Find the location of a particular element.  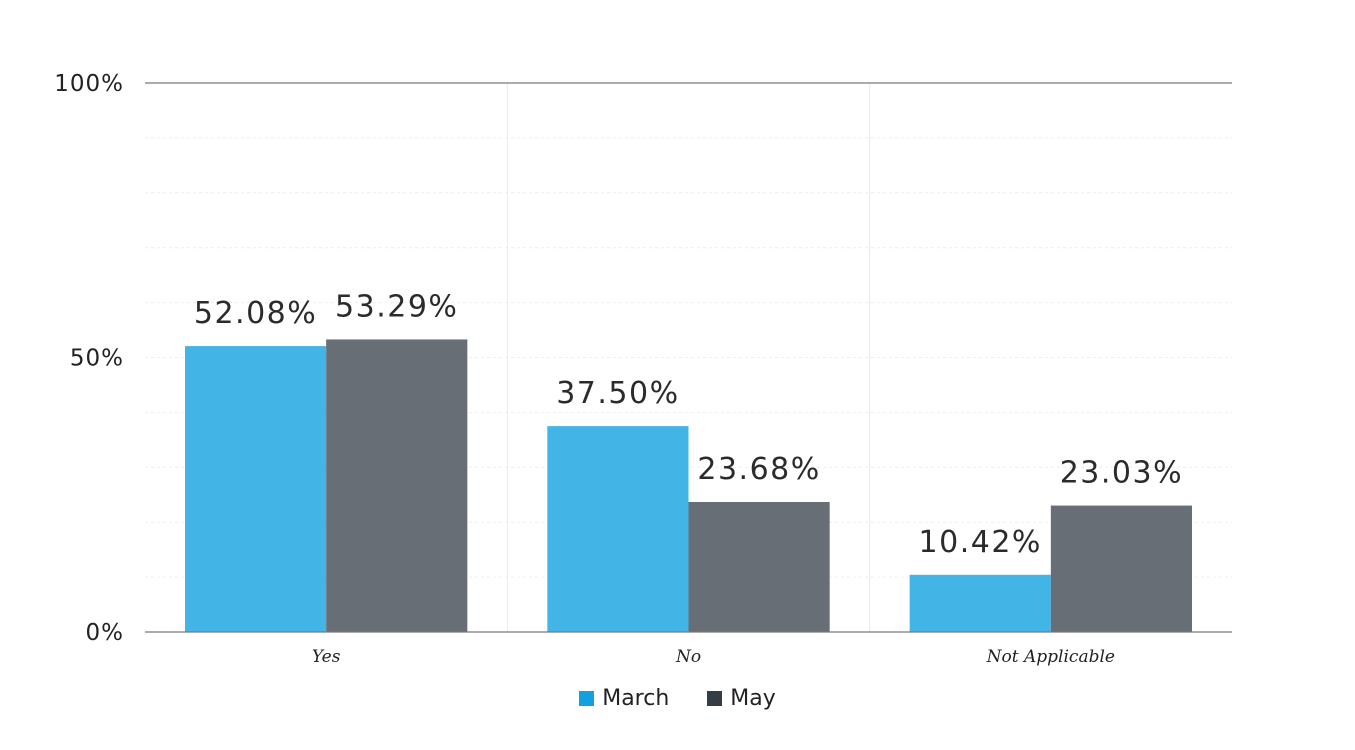

bar-may-yes is located at coordinates (397, 485).